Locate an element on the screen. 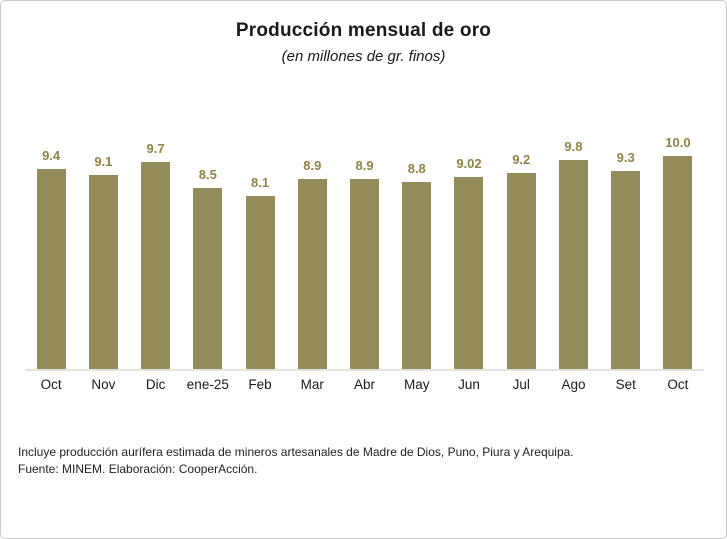 The width and height of the screenshot is (727, 539). bar-column: 9.8 is located at coordinates (573, 254).